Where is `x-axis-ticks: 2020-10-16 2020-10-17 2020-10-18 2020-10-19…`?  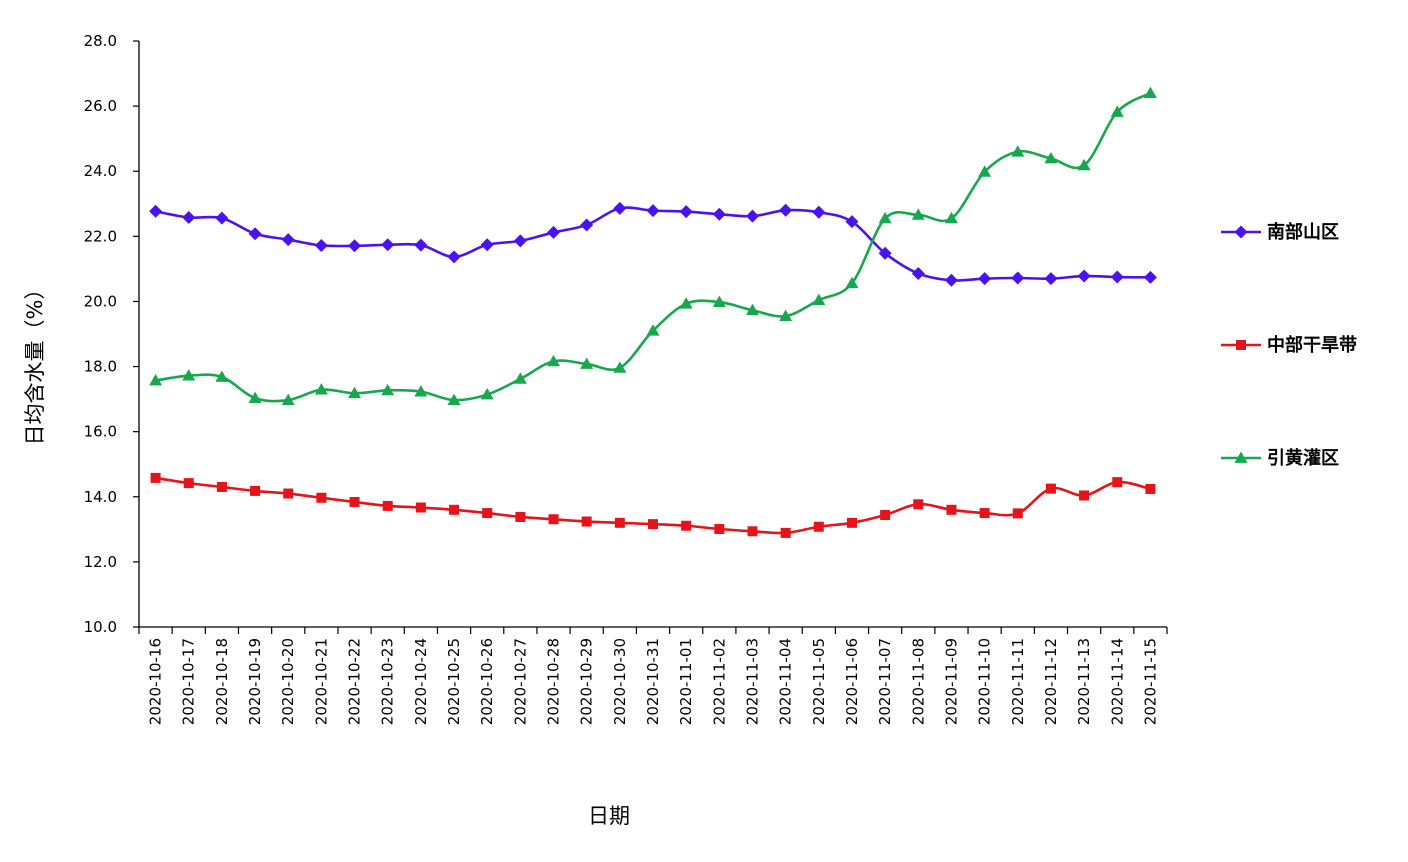
x-axis-ticks: 2020-10-16 2020-10-17 2020-10-18 2020-10-19… is located at coordinates (653, 676).